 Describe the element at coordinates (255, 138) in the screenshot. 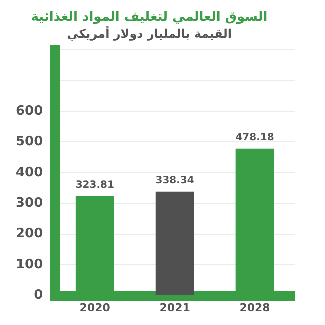

I see `data-label: 478.18` at that location.